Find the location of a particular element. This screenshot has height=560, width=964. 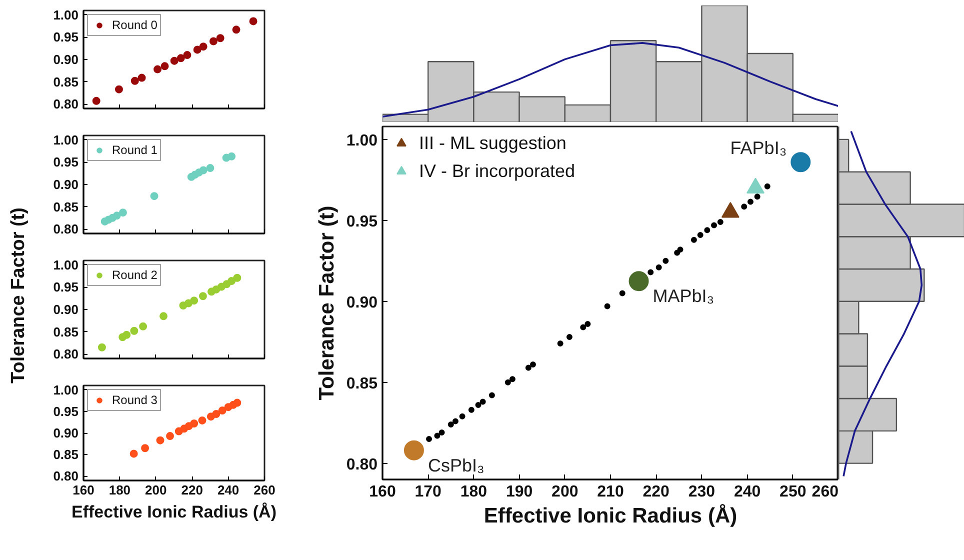

x-tick-label: 250 is located at coordinates (793, 492).